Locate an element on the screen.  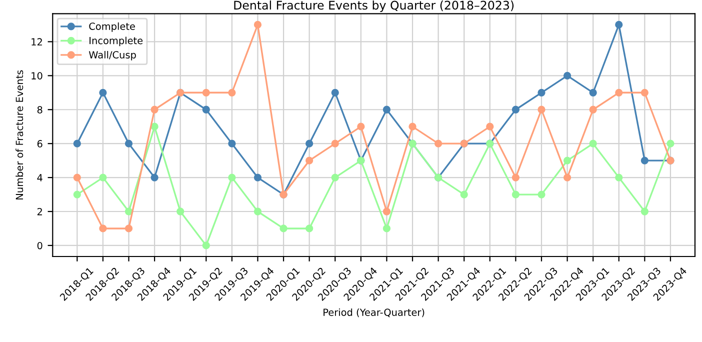
y-tick-label: 6 is located at coordinates (39, 144).